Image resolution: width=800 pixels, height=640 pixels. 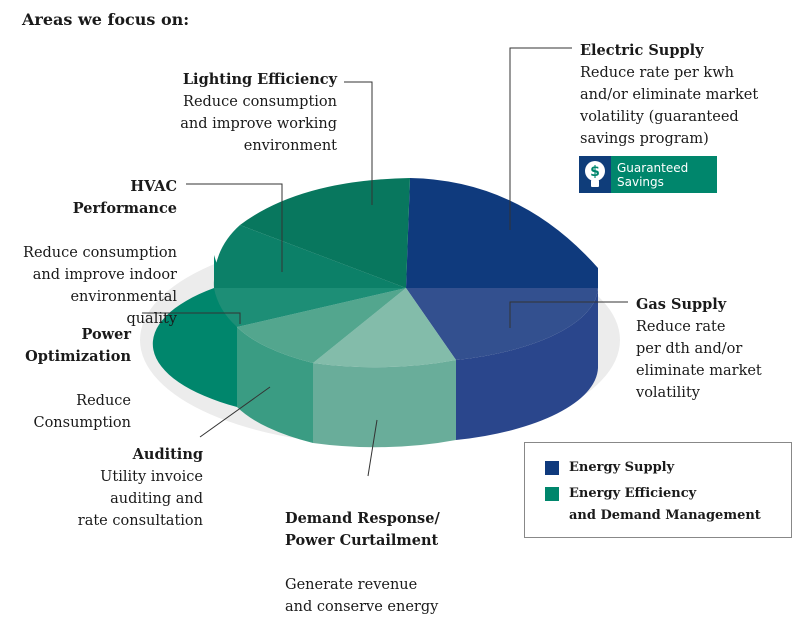 What do you see at coordinates (167, 454) in the screenshot?
I see `callout-title: Auditing` at bounding box center [167, 454].